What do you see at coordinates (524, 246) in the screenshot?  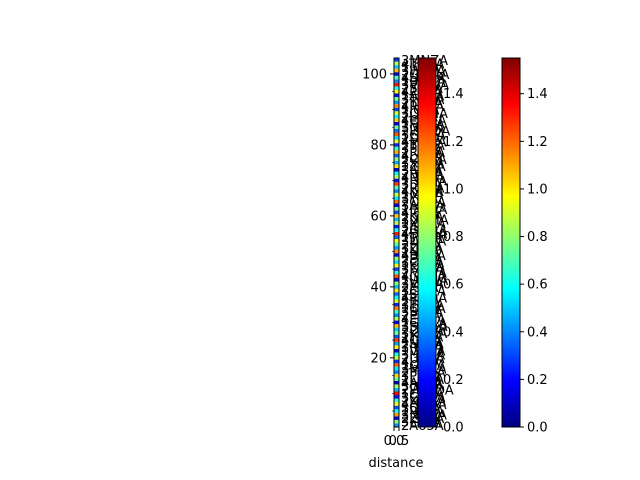 I see `colorbar-2: 0.0 0.2 0.4 0.6 0.8 1.0 1.2 1.4` at bounding box center [524, 246].